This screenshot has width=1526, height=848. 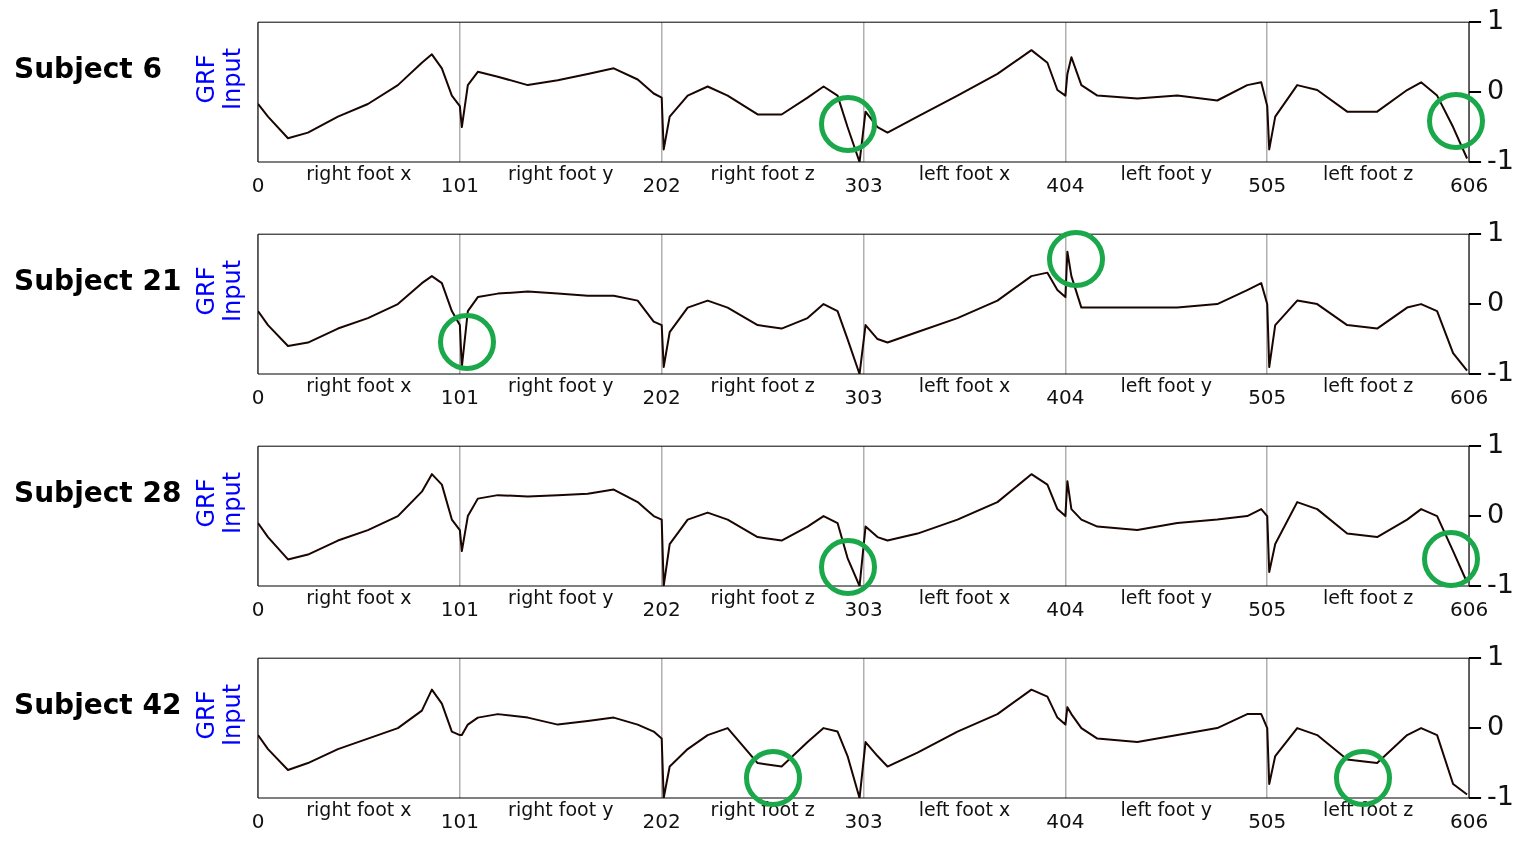 What do you see at coordinates (98, 704) in the screenshot?
I see `text: Subject 42` at bounding box center [98, 704].